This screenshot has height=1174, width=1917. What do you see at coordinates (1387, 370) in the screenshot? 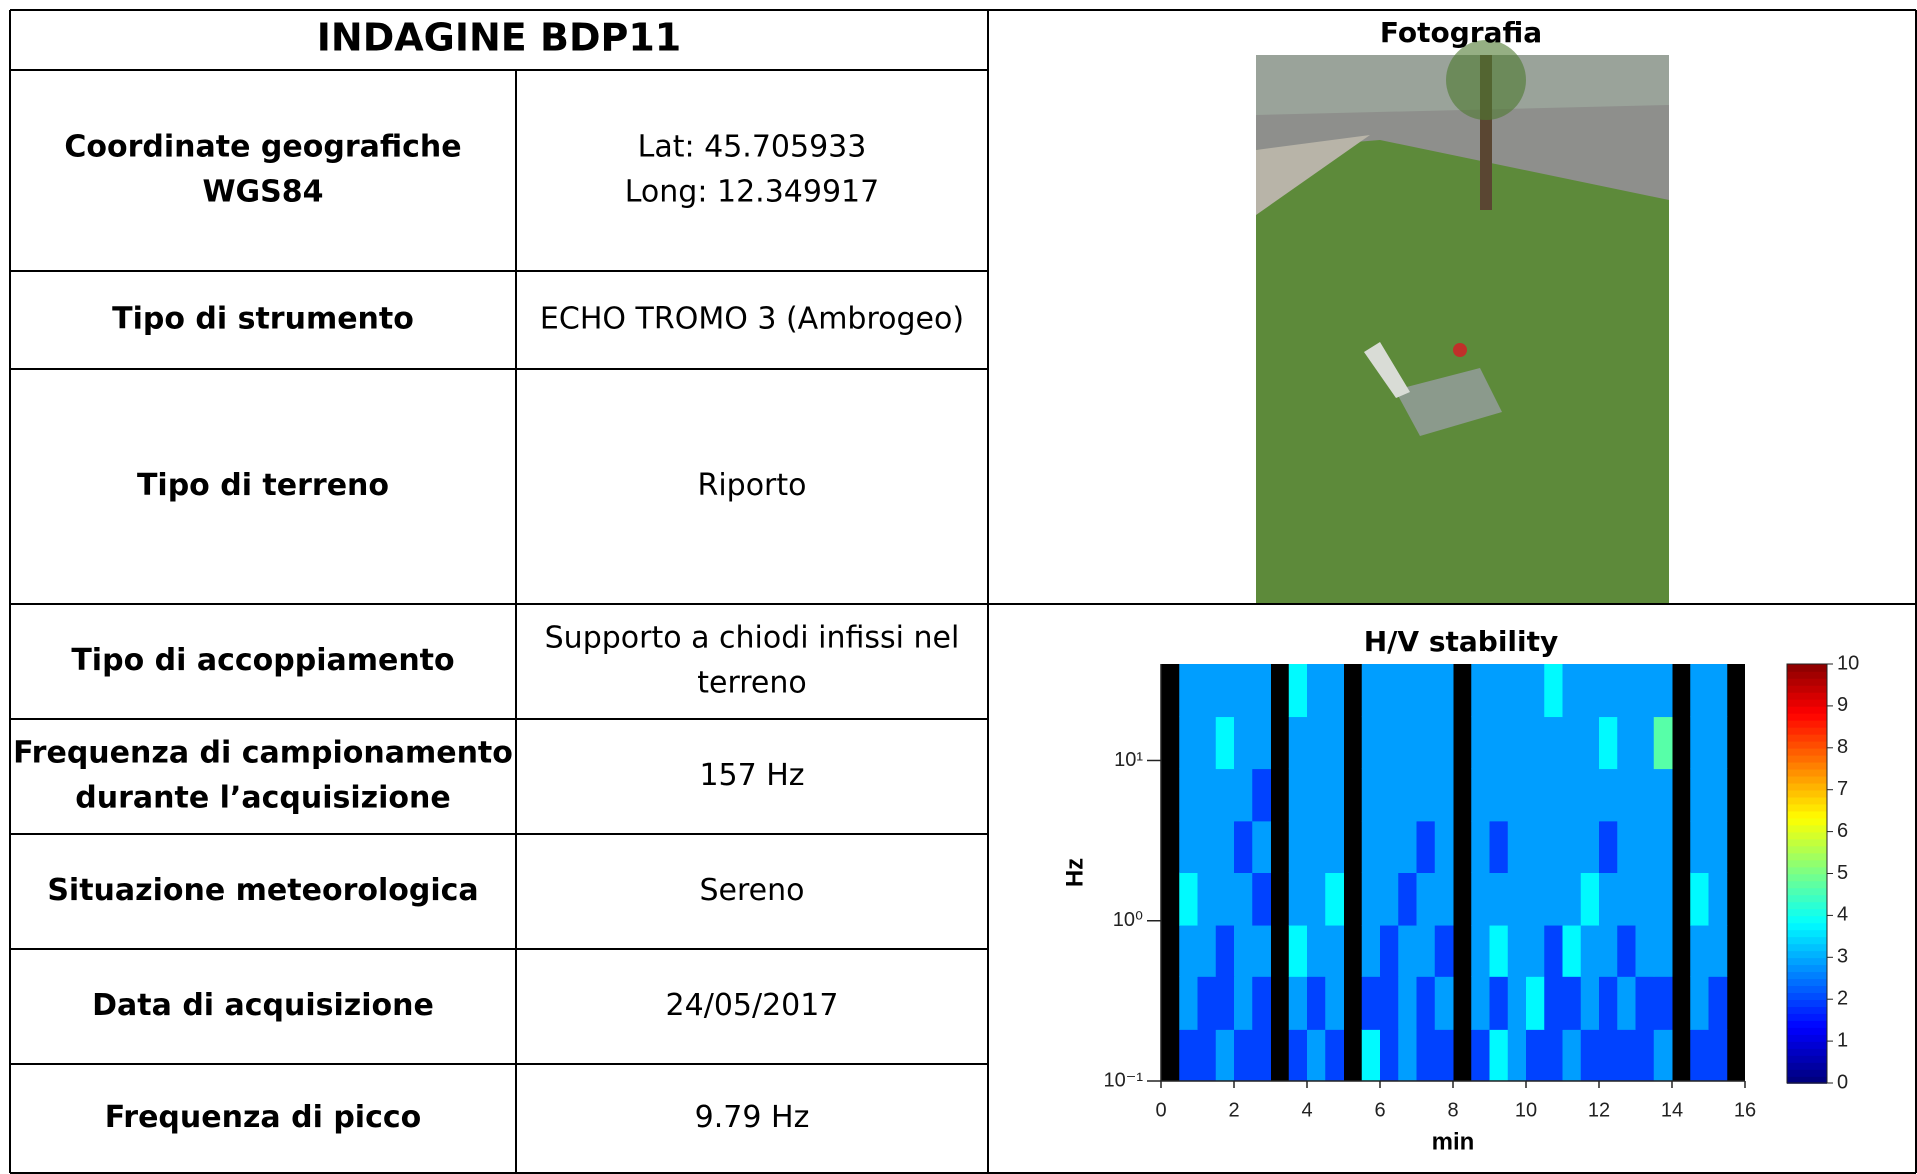
I see `photo-instrument-lid` at bounding box center [1387, 370].